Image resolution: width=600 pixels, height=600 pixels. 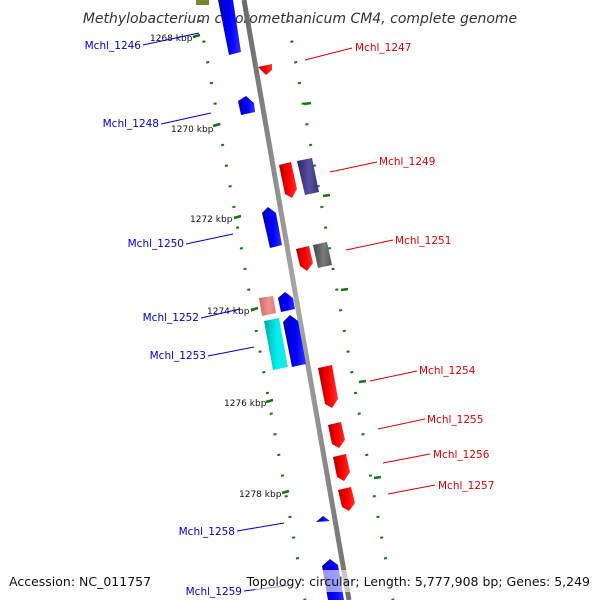 What do you see at coordinates (245, 404) in the screenshot?
I see `tick-label: 1276 kbp` at bounding box center [245, 404].